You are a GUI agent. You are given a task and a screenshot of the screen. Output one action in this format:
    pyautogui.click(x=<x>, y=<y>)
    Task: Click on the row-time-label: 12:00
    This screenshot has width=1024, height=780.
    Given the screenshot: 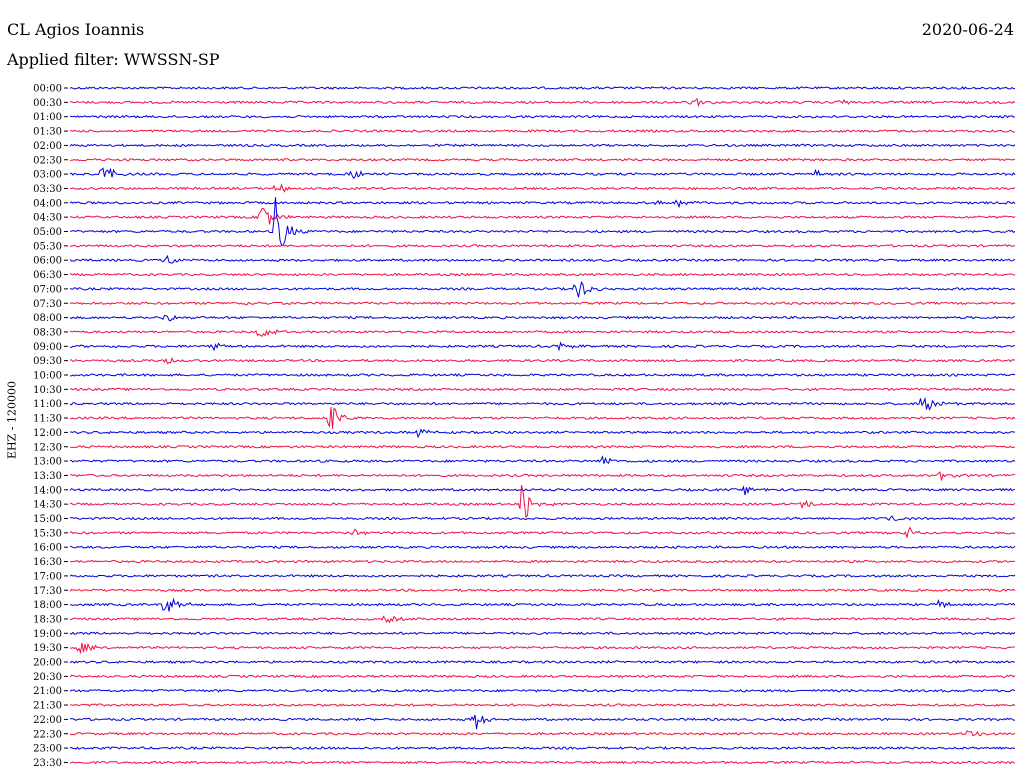 What is the action you would take?
    pyautogui.click(x=47, y=433)
    